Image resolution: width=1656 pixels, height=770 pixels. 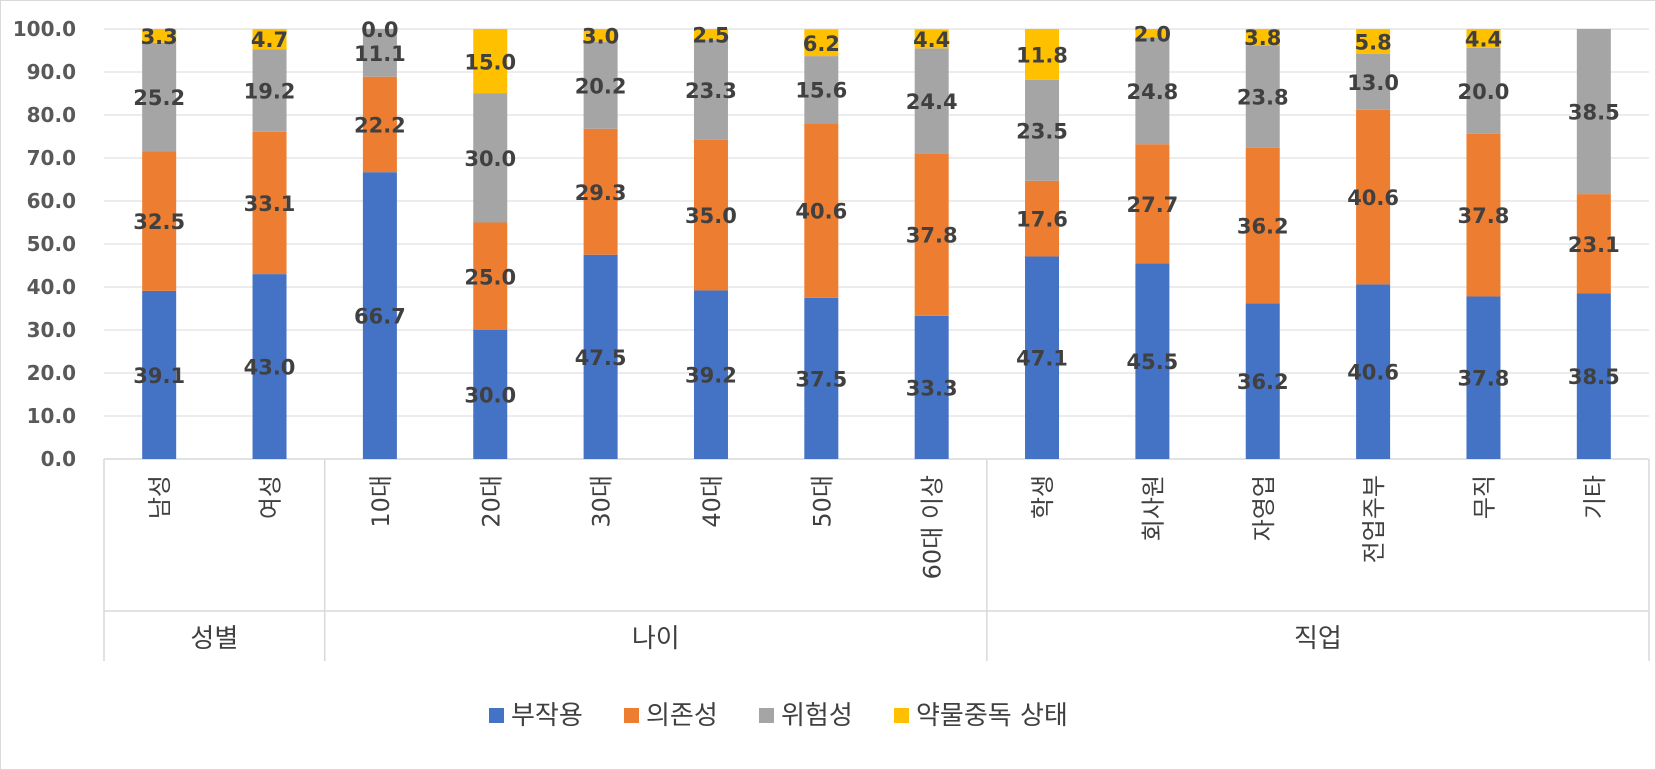 I want to click on data-label: 11.1, so click(x=380, y=54).